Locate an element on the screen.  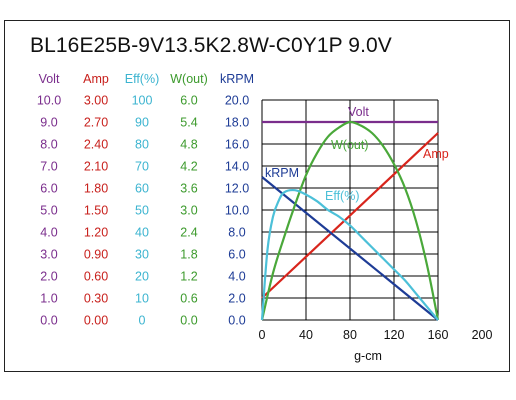
y-tick-label: 4.8 is located at coordinates (188, 145).